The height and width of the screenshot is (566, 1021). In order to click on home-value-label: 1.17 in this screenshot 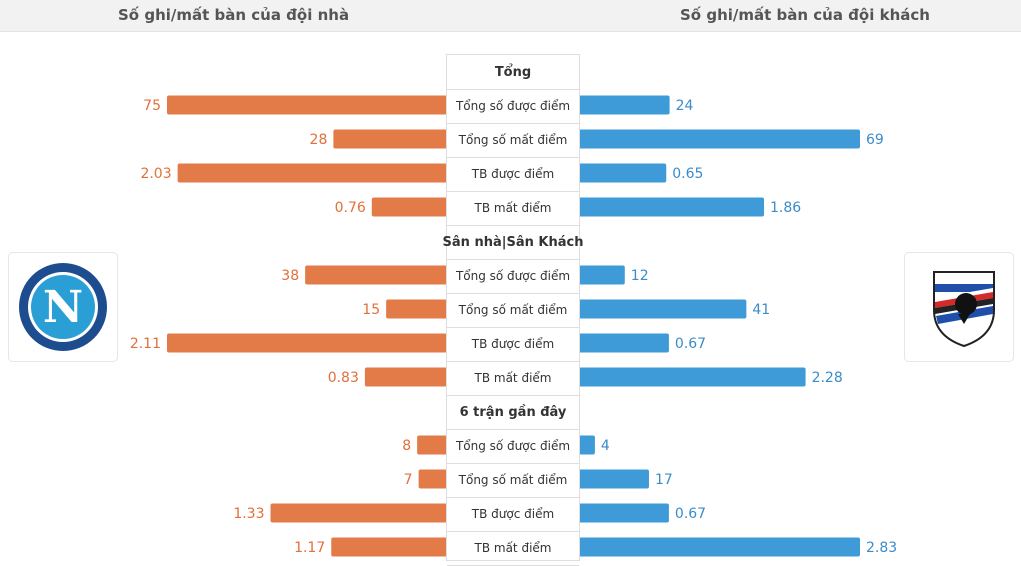, I will do `click(309, 548)`.